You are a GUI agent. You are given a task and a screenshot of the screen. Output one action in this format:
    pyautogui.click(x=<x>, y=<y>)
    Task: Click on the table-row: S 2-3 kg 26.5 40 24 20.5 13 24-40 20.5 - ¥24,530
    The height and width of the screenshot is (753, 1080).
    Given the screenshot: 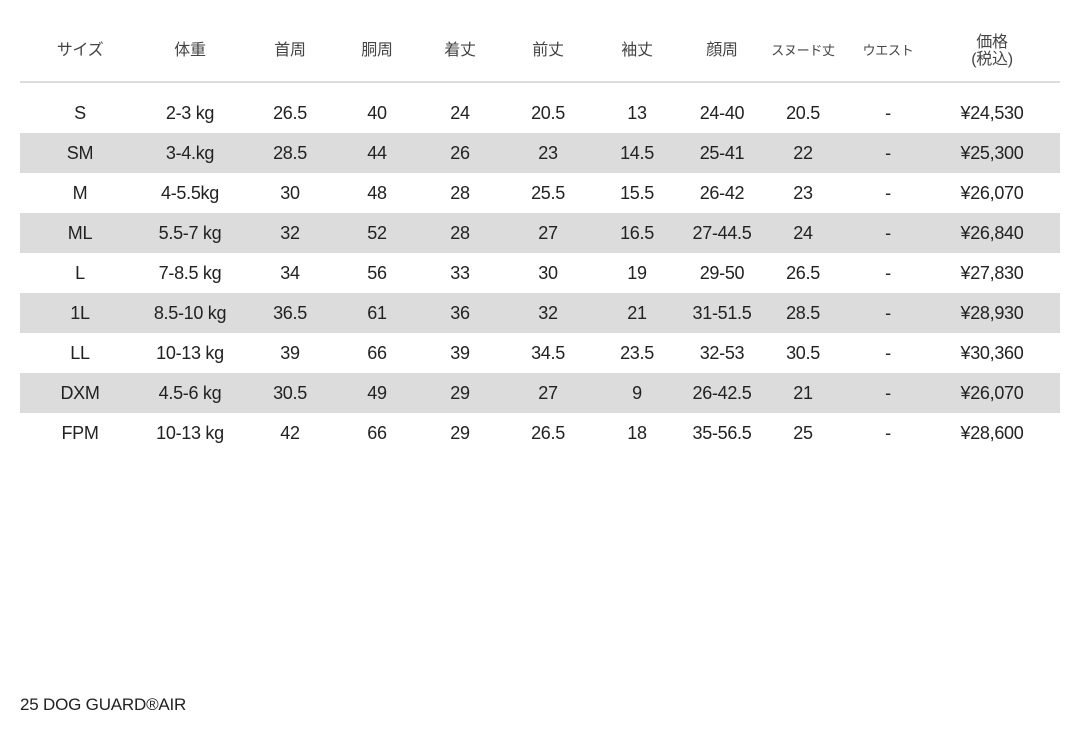 What is the action you would take?
    pyautogui.click(x=540, y=113)
    